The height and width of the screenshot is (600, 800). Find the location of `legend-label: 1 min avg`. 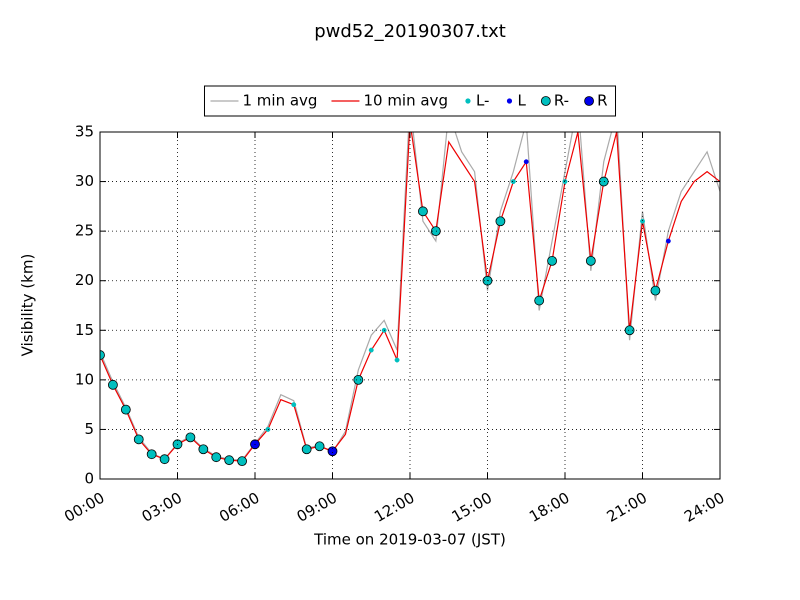

legend-label: 1 min avg is located at coordinates (279, 101).